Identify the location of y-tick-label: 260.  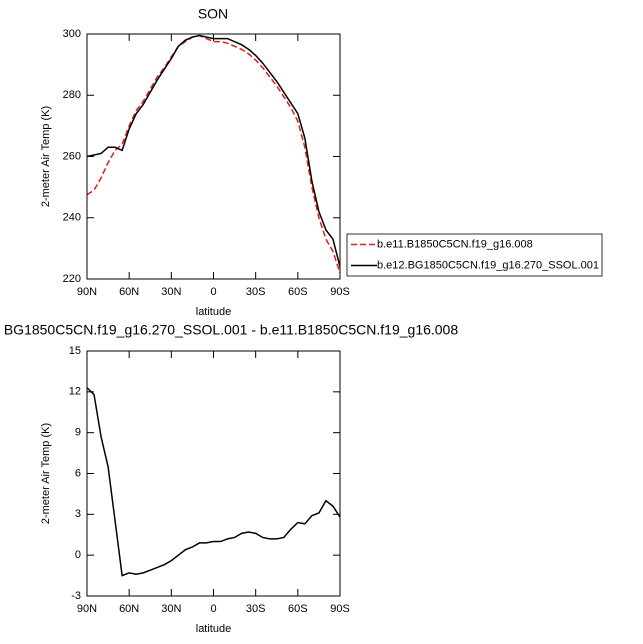
(72, 156).